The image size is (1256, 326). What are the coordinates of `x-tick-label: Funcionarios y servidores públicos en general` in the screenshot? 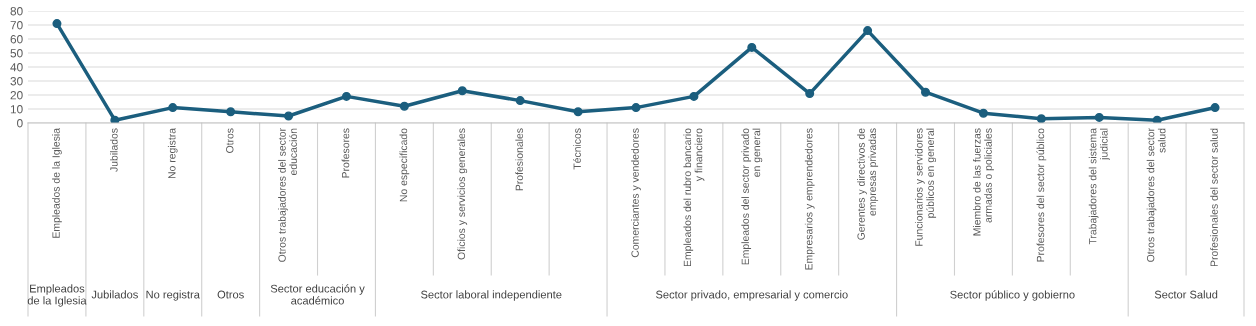 It's located at (925, 187).